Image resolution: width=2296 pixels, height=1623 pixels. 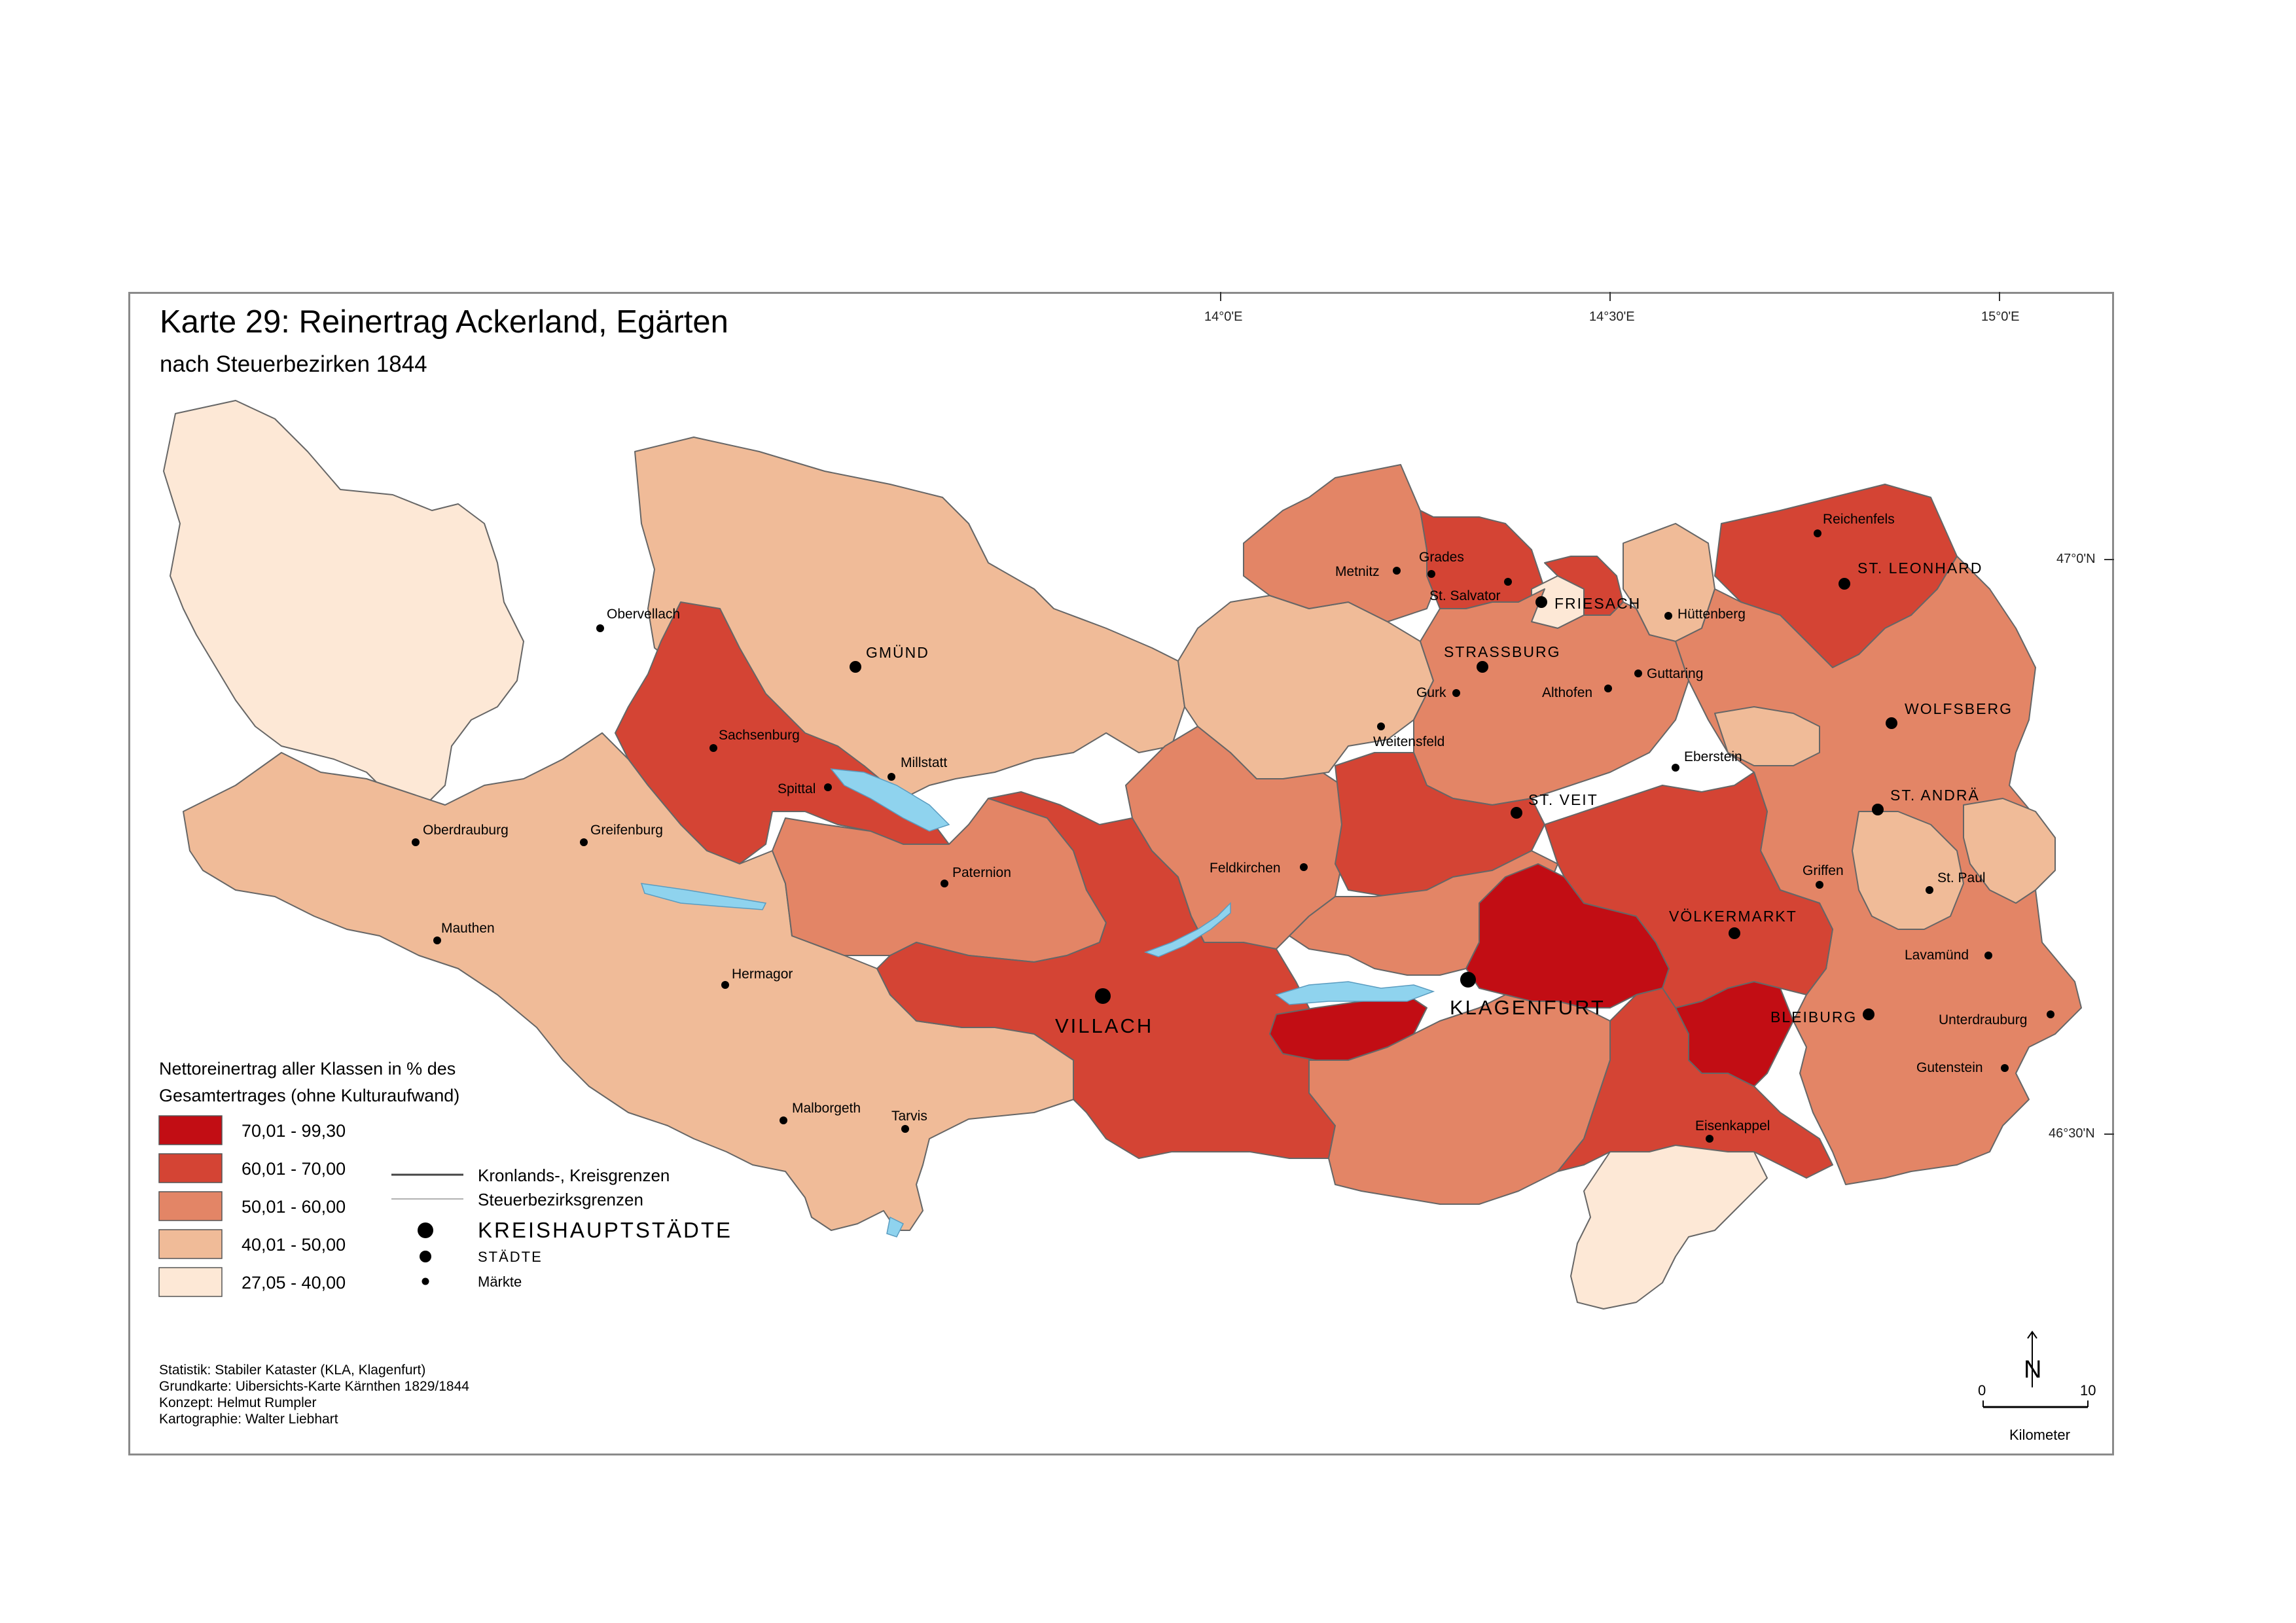 What do you see at coordinates (797, 788) in the screenshot?
I see `market-label-spittal: Spittal` at bounding box center [797, 788].